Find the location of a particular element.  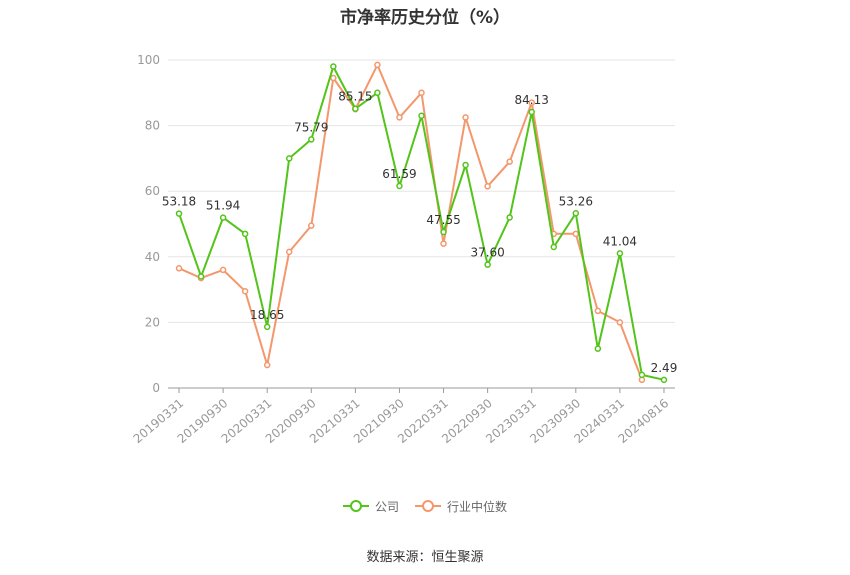

chart-title: 市净率历史分位（%） is located at coordinates (425, 18).